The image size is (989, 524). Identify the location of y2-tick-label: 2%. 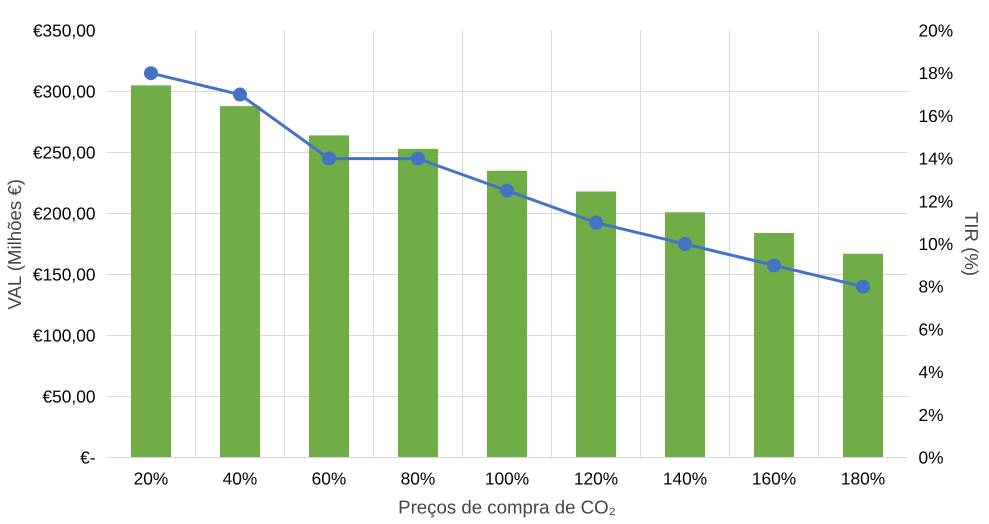
(931, 414).